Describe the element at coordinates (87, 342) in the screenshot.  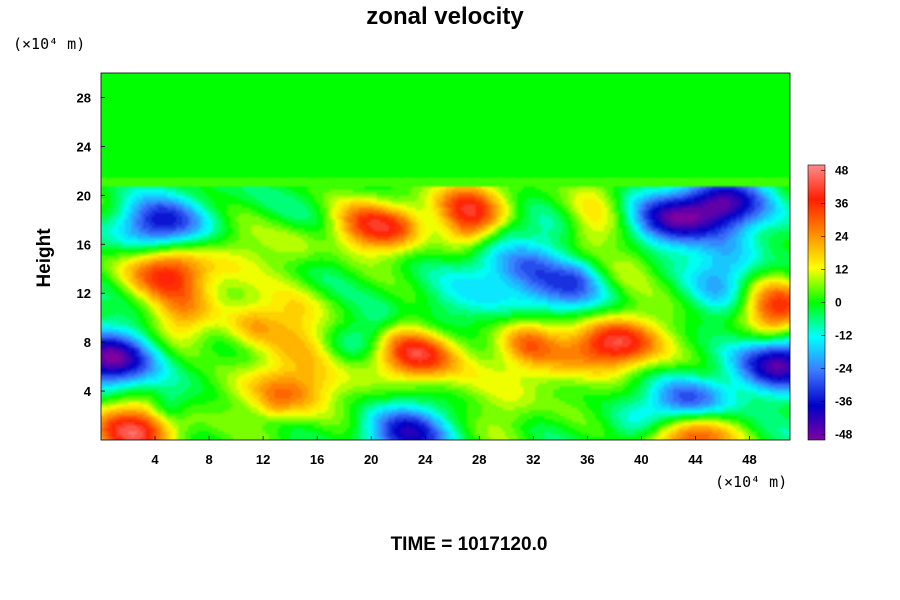
I see `y-tick-label: 8` at that location.